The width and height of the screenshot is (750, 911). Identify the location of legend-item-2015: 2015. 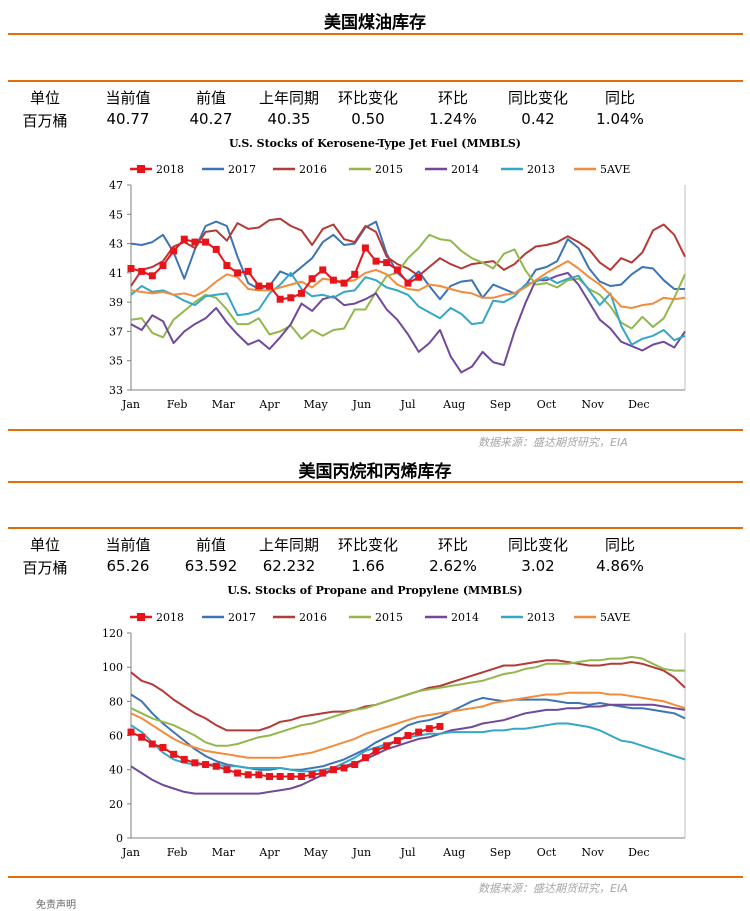
(376, 169).